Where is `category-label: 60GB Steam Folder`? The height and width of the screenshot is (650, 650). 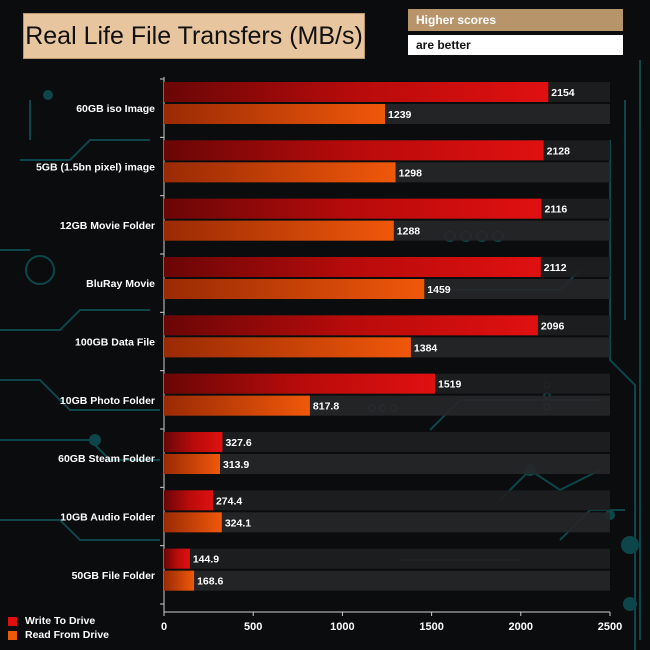 category-label: 60GB Steam Folder is located at coordinates (106, 459).